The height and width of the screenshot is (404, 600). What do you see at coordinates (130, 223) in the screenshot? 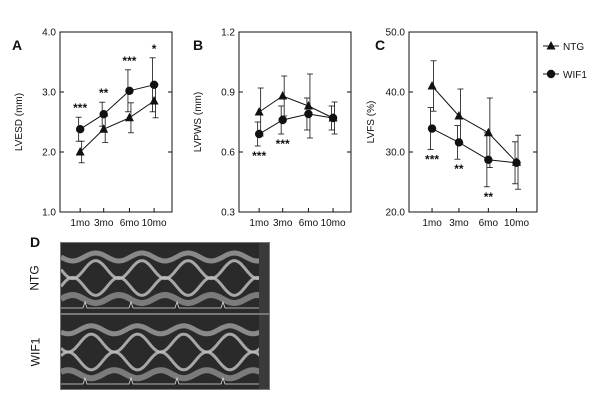
I see `x-tick-label-a: 6mo` at bounding box center [130, 223].